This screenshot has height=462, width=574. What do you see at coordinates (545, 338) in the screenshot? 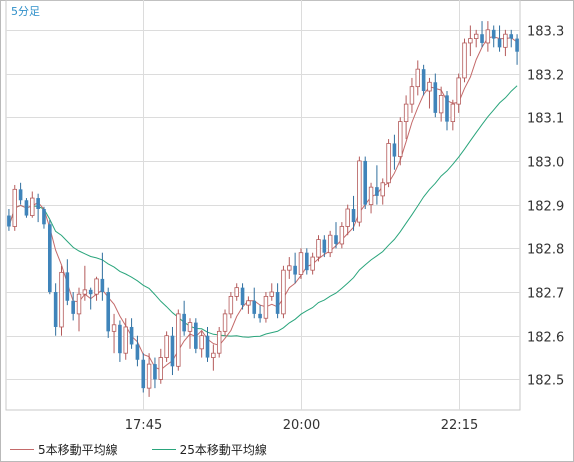
I see `y-tick-label: 182.6` at bounding box center [545, 338].